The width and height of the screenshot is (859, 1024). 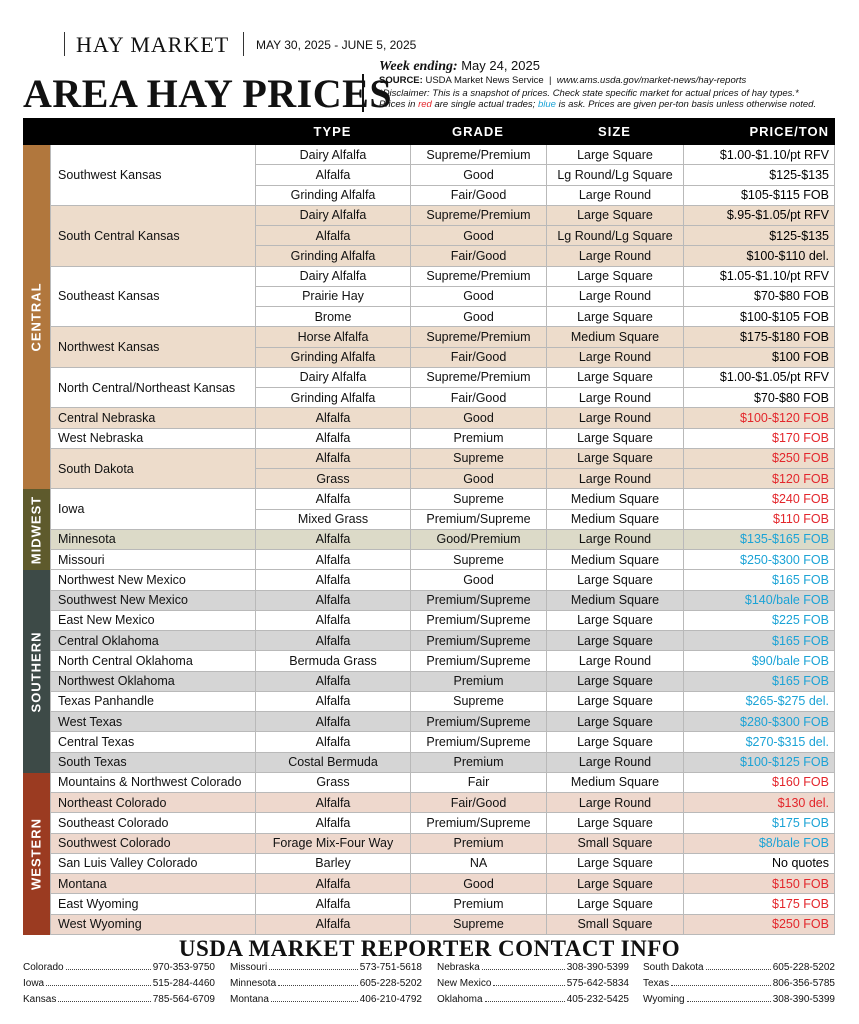 What do you see at coordinates (759, 762) in the screenshot?
I see `price: $100-$125 FOB` at bounding box center [759, 762].